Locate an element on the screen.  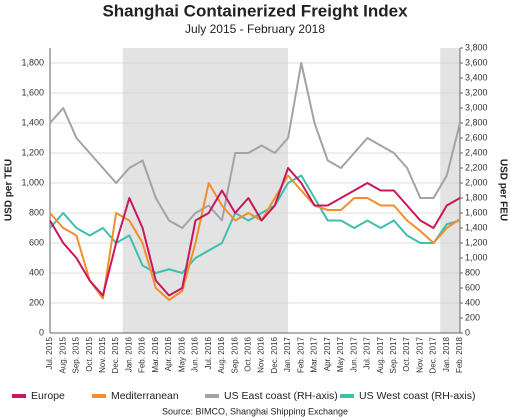
shaded-period is located at coordinates (450, 190).